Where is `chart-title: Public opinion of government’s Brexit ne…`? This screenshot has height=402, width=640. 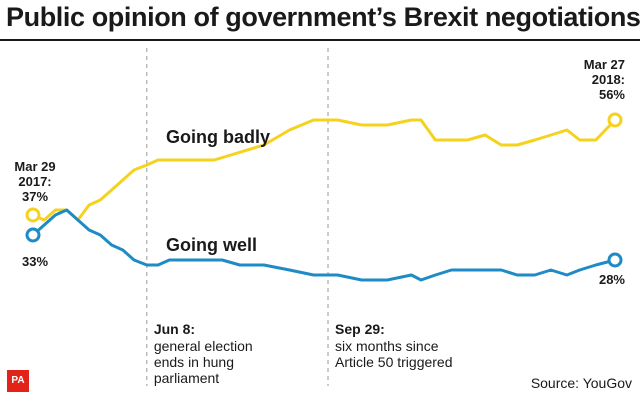 chart-title: Public opinion of government’s Brexit ne… is located at coordinates (323, 17).